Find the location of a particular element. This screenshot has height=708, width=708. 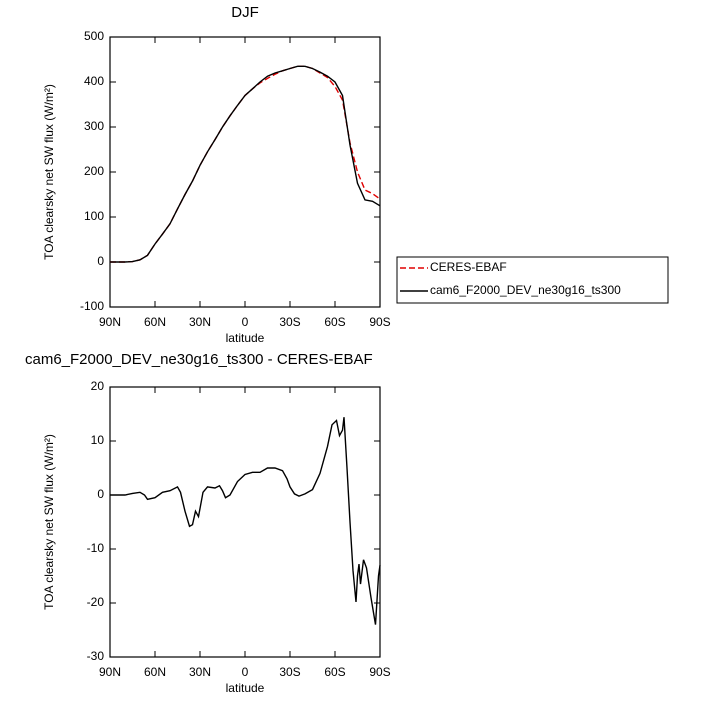

y-tick-label: -10 is located at coordinates (96, 548).